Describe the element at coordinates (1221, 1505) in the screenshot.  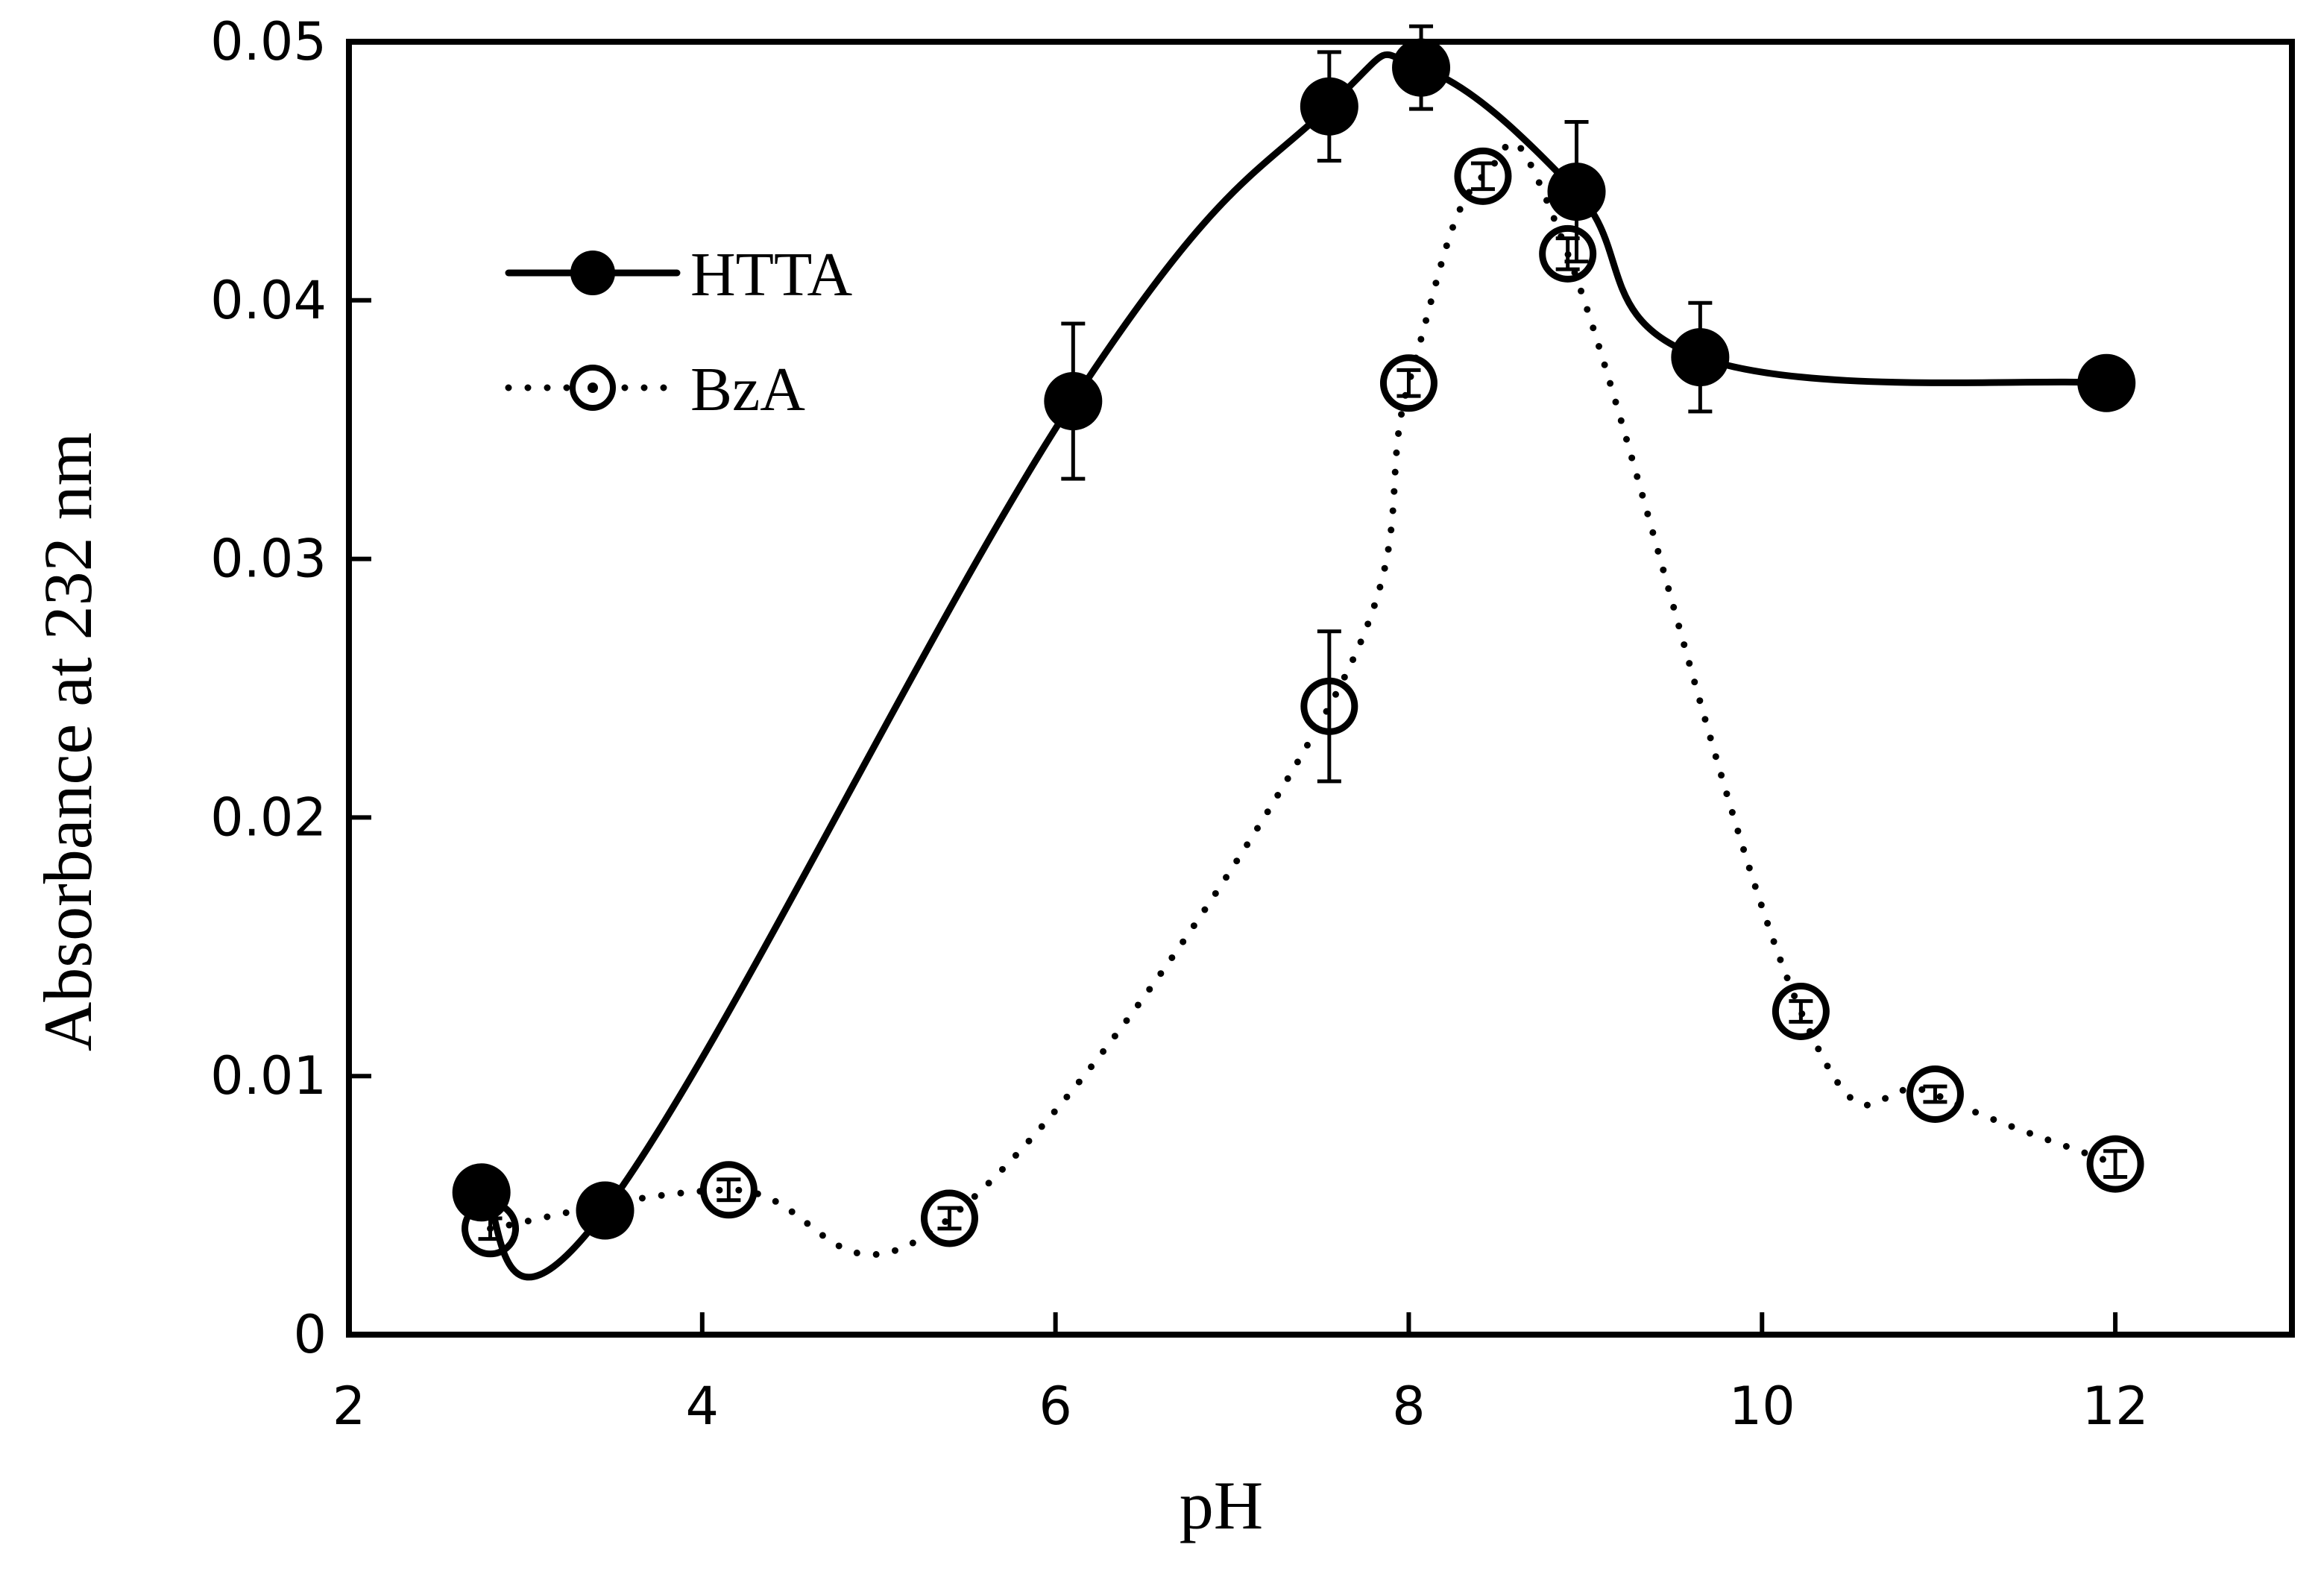
I see `x-axis-title: pH` at that location.